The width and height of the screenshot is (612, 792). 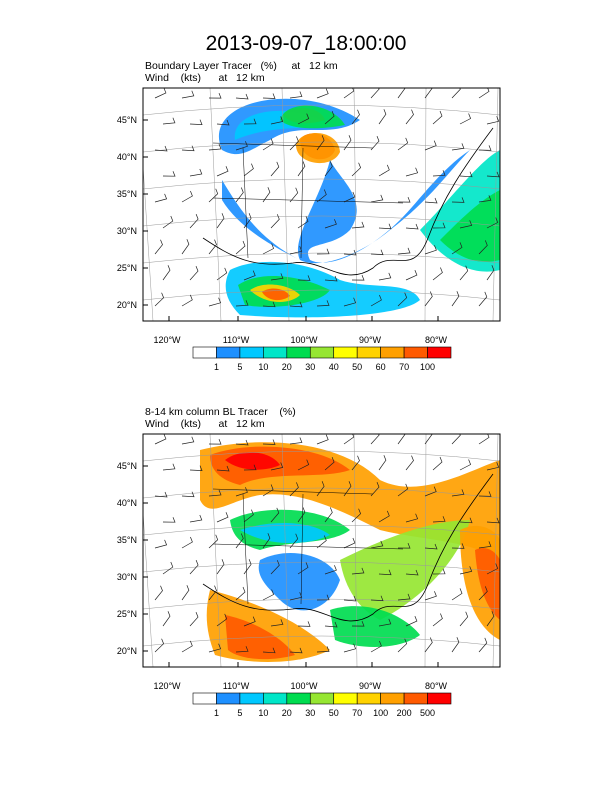 What do you see at coordinates (334, 713) in the screenshot?
I see `colorbar-label: 50` at bounding box center [334, 713].